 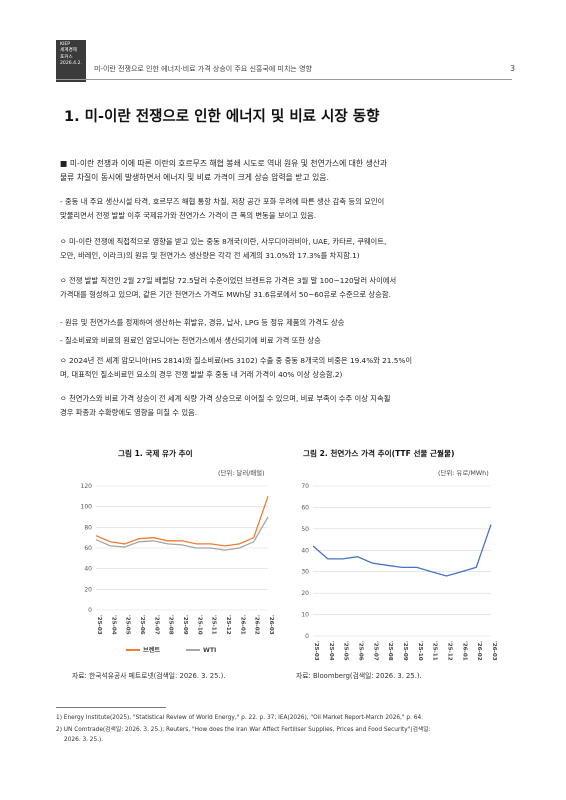 What do you see at coordinates (65, 44) in the screenshot?
I see `badge-line: KIEP` at bounding box center [65, 44].